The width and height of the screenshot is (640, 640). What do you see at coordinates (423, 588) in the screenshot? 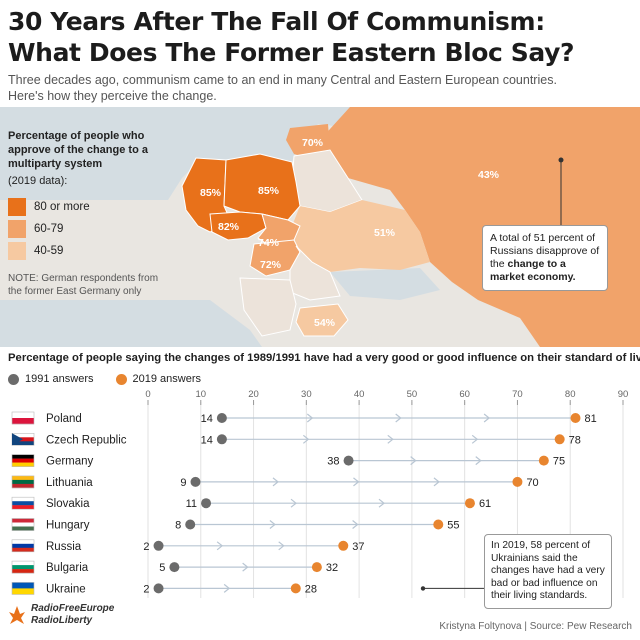
I see `ukraine-callout-pointer-dot` at bounding box center [423, 588].